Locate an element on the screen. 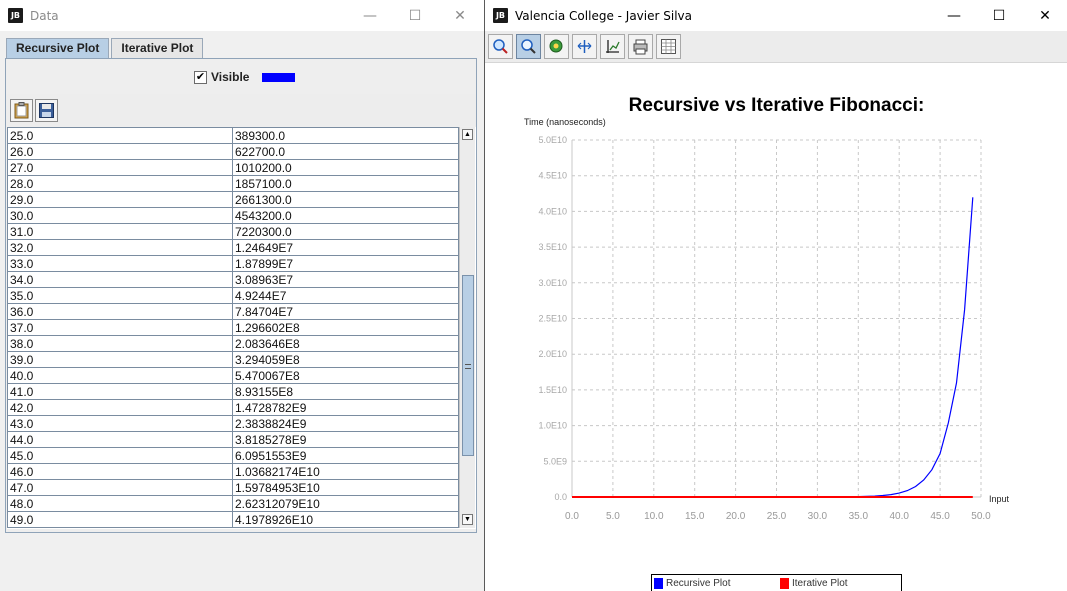 The image size is (1067, 591). input-cell: 26.0 is located at coordinates (120, 151).